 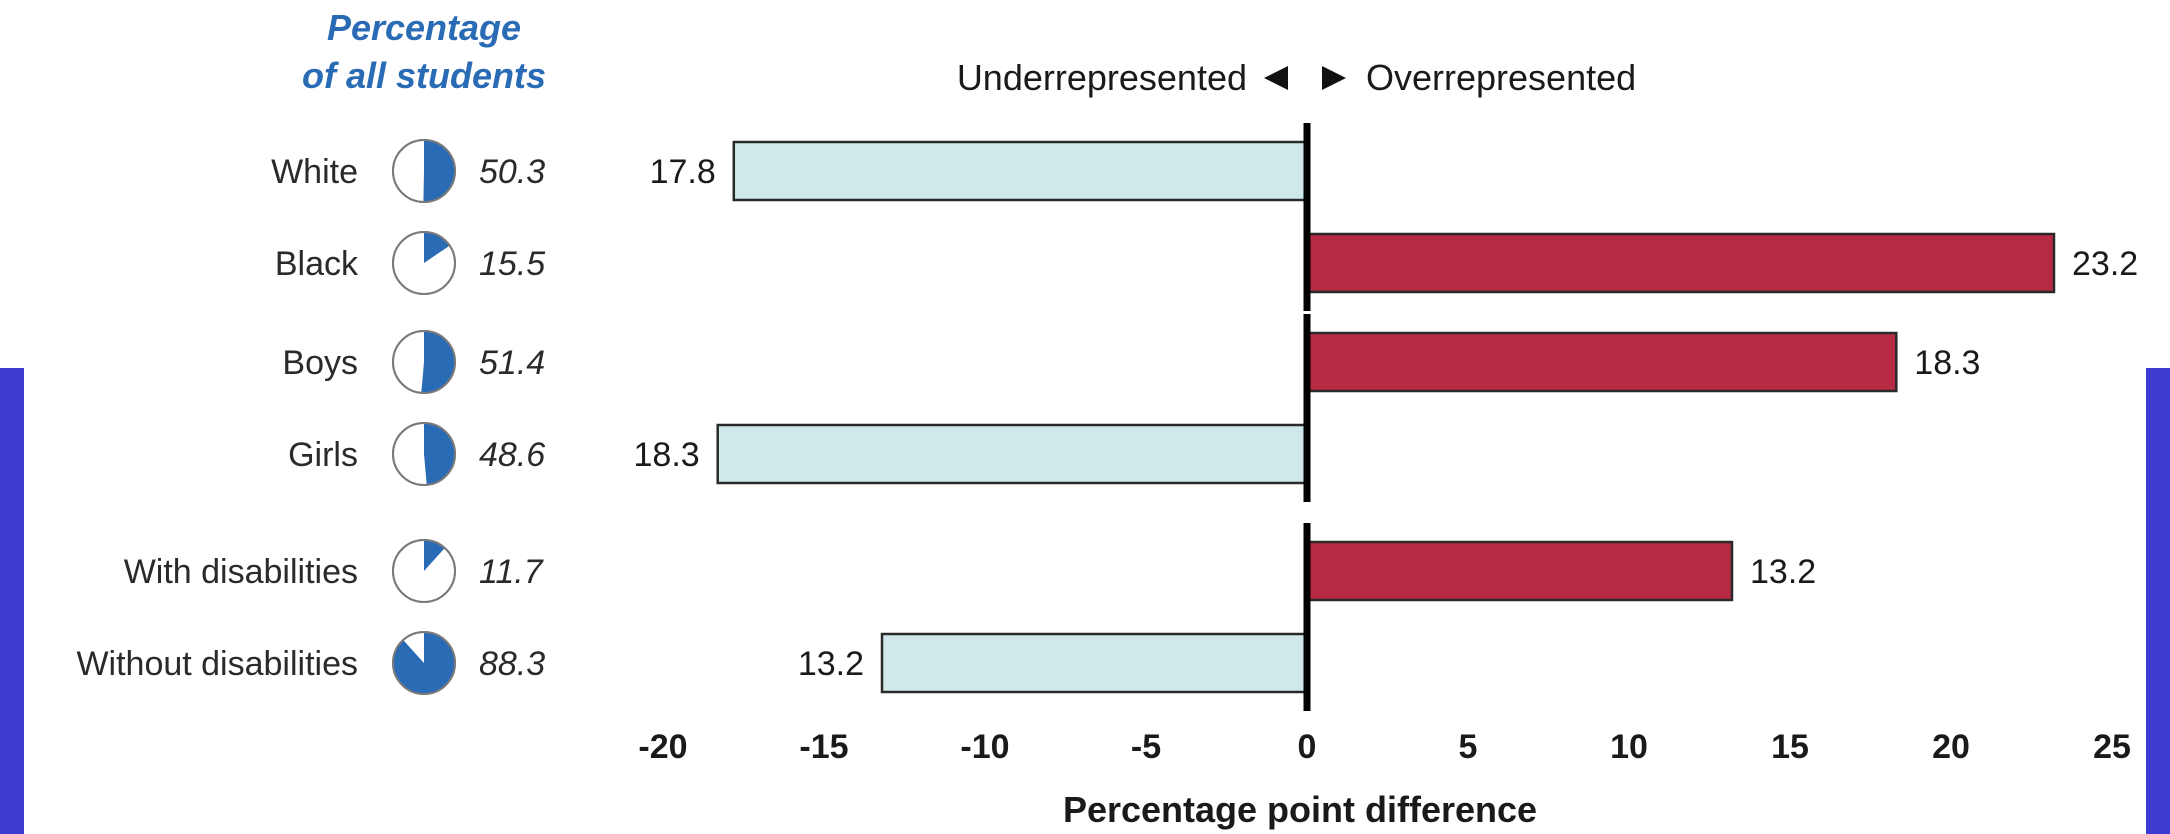 I want to click on x-tick-label: 0, so click(x=1307, y=747).